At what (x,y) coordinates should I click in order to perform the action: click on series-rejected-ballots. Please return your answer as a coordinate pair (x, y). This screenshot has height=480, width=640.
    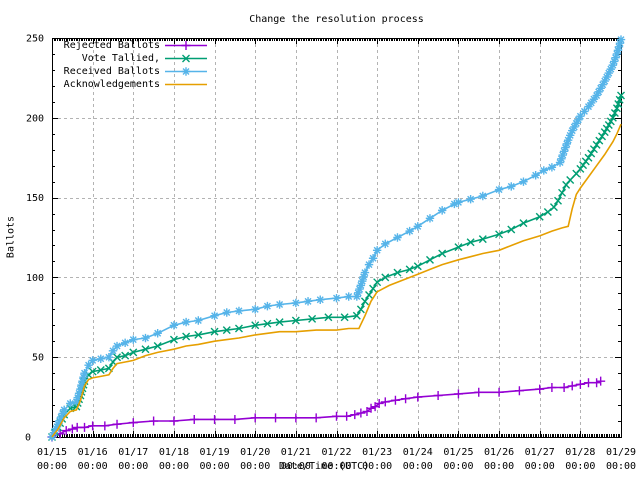
    Looking at the image, I should click on (326, 409).